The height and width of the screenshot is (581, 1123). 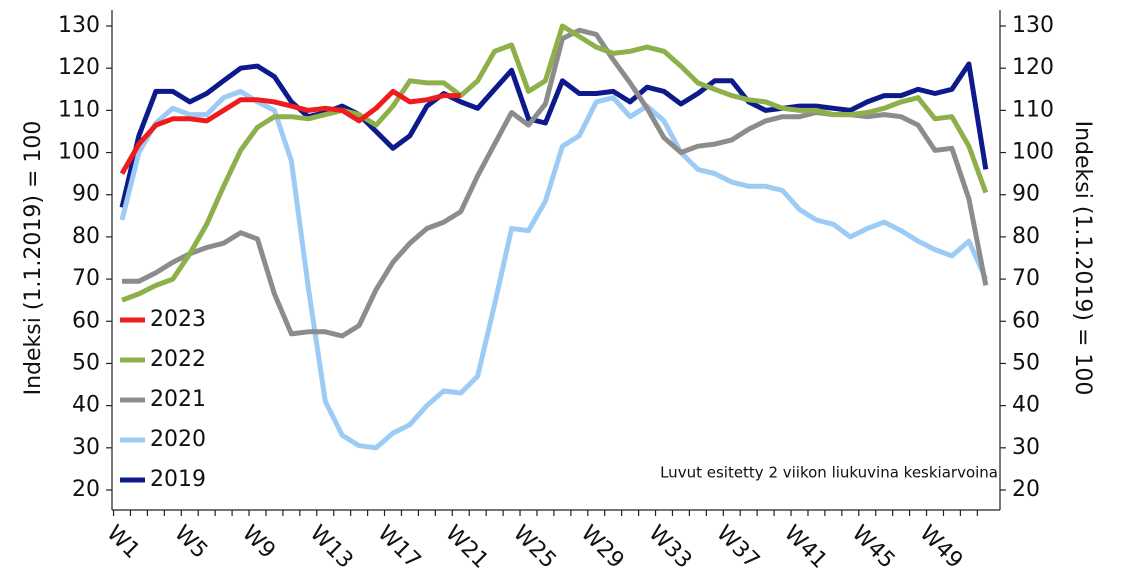 I want to click on y-tick-label: 90, so click(x=86, y=194).